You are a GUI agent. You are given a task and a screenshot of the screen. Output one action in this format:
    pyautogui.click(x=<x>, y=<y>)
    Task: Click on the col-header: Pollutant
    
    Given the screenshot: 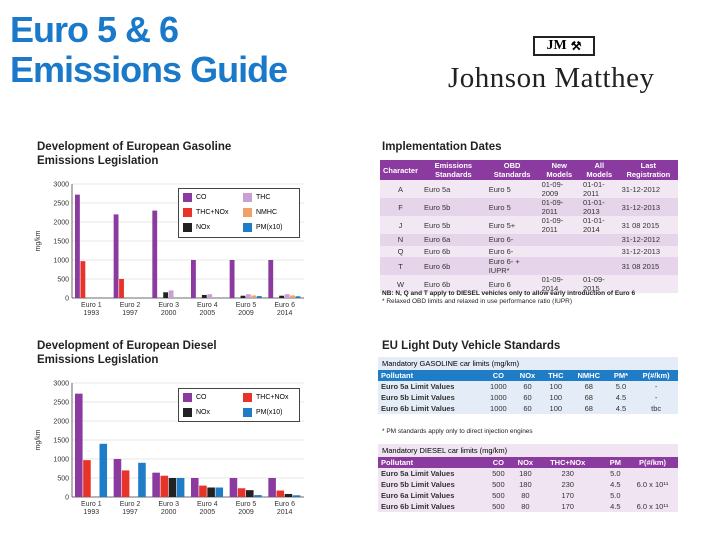 What is the action you would take?
    pyautogui.click(x=431, y=375)
    